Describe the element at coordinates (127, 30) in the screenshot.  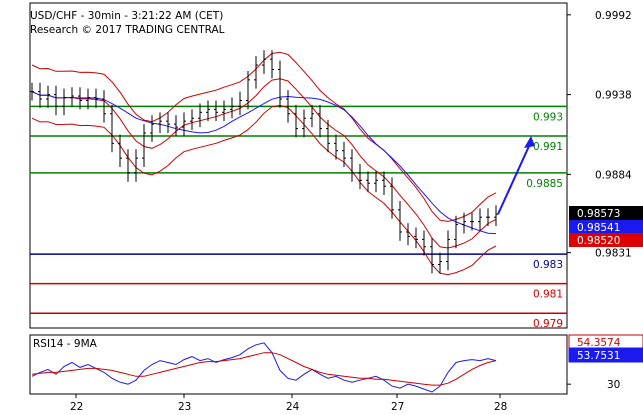
I see `chart-copyright: Research © 2017 TRADING CENTRAL` at that location.